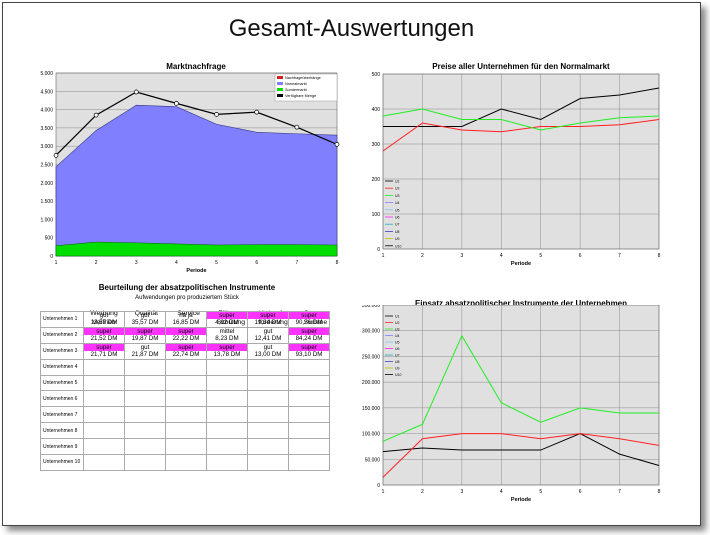  Describe the element at coordinates (62, 319) in the screenshot. I see `row-label: Unternehmen 1` at that location.